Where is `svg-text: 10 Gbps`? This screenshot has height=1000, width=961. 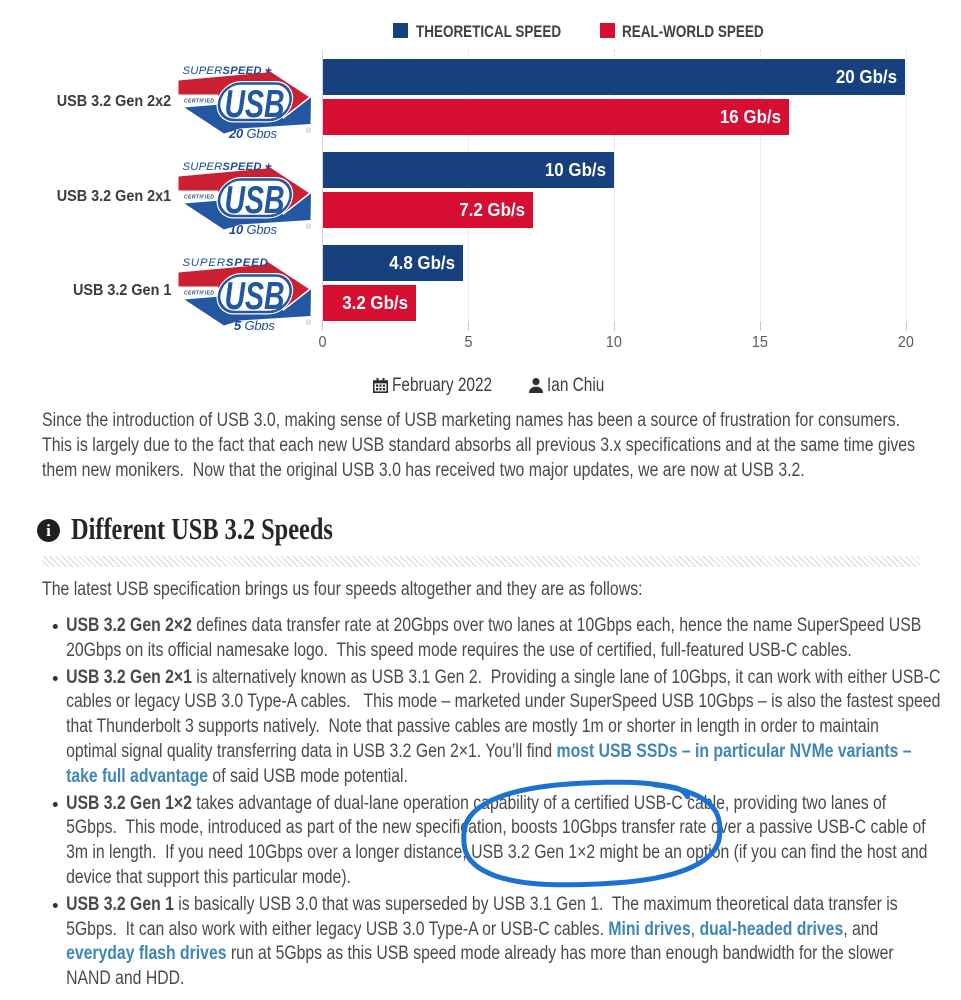 svg-text: 10 Gbps is located at coordinates (253, 228).